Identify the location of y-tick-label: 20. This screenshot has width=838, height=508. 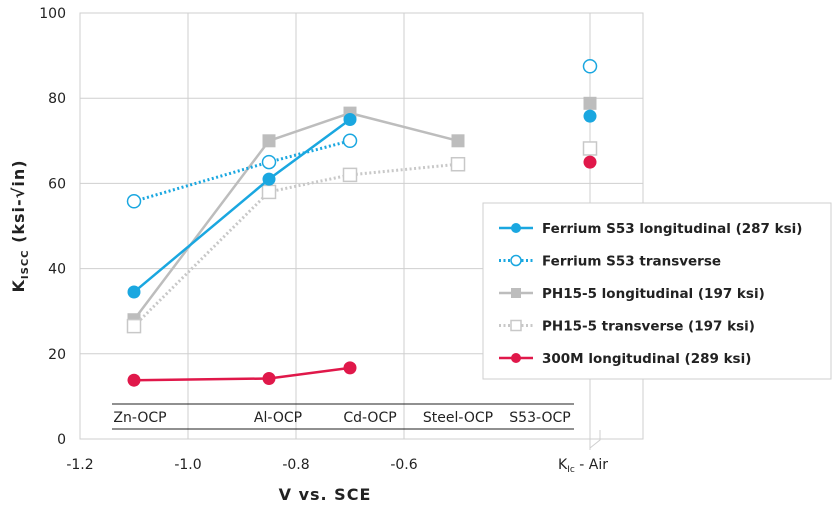
(57, 355).